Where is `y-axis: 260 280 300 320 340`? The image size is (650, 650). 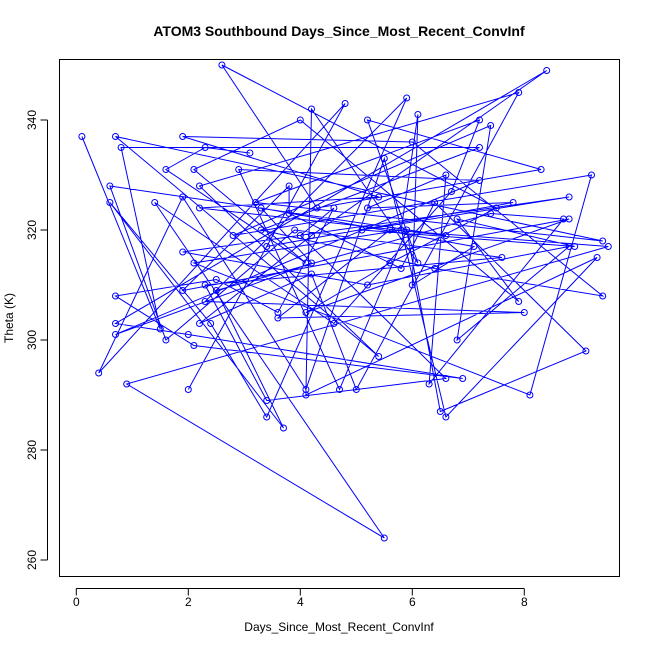 y-axis: 260 280 300 320 340 is located at coordinates (36, 340).